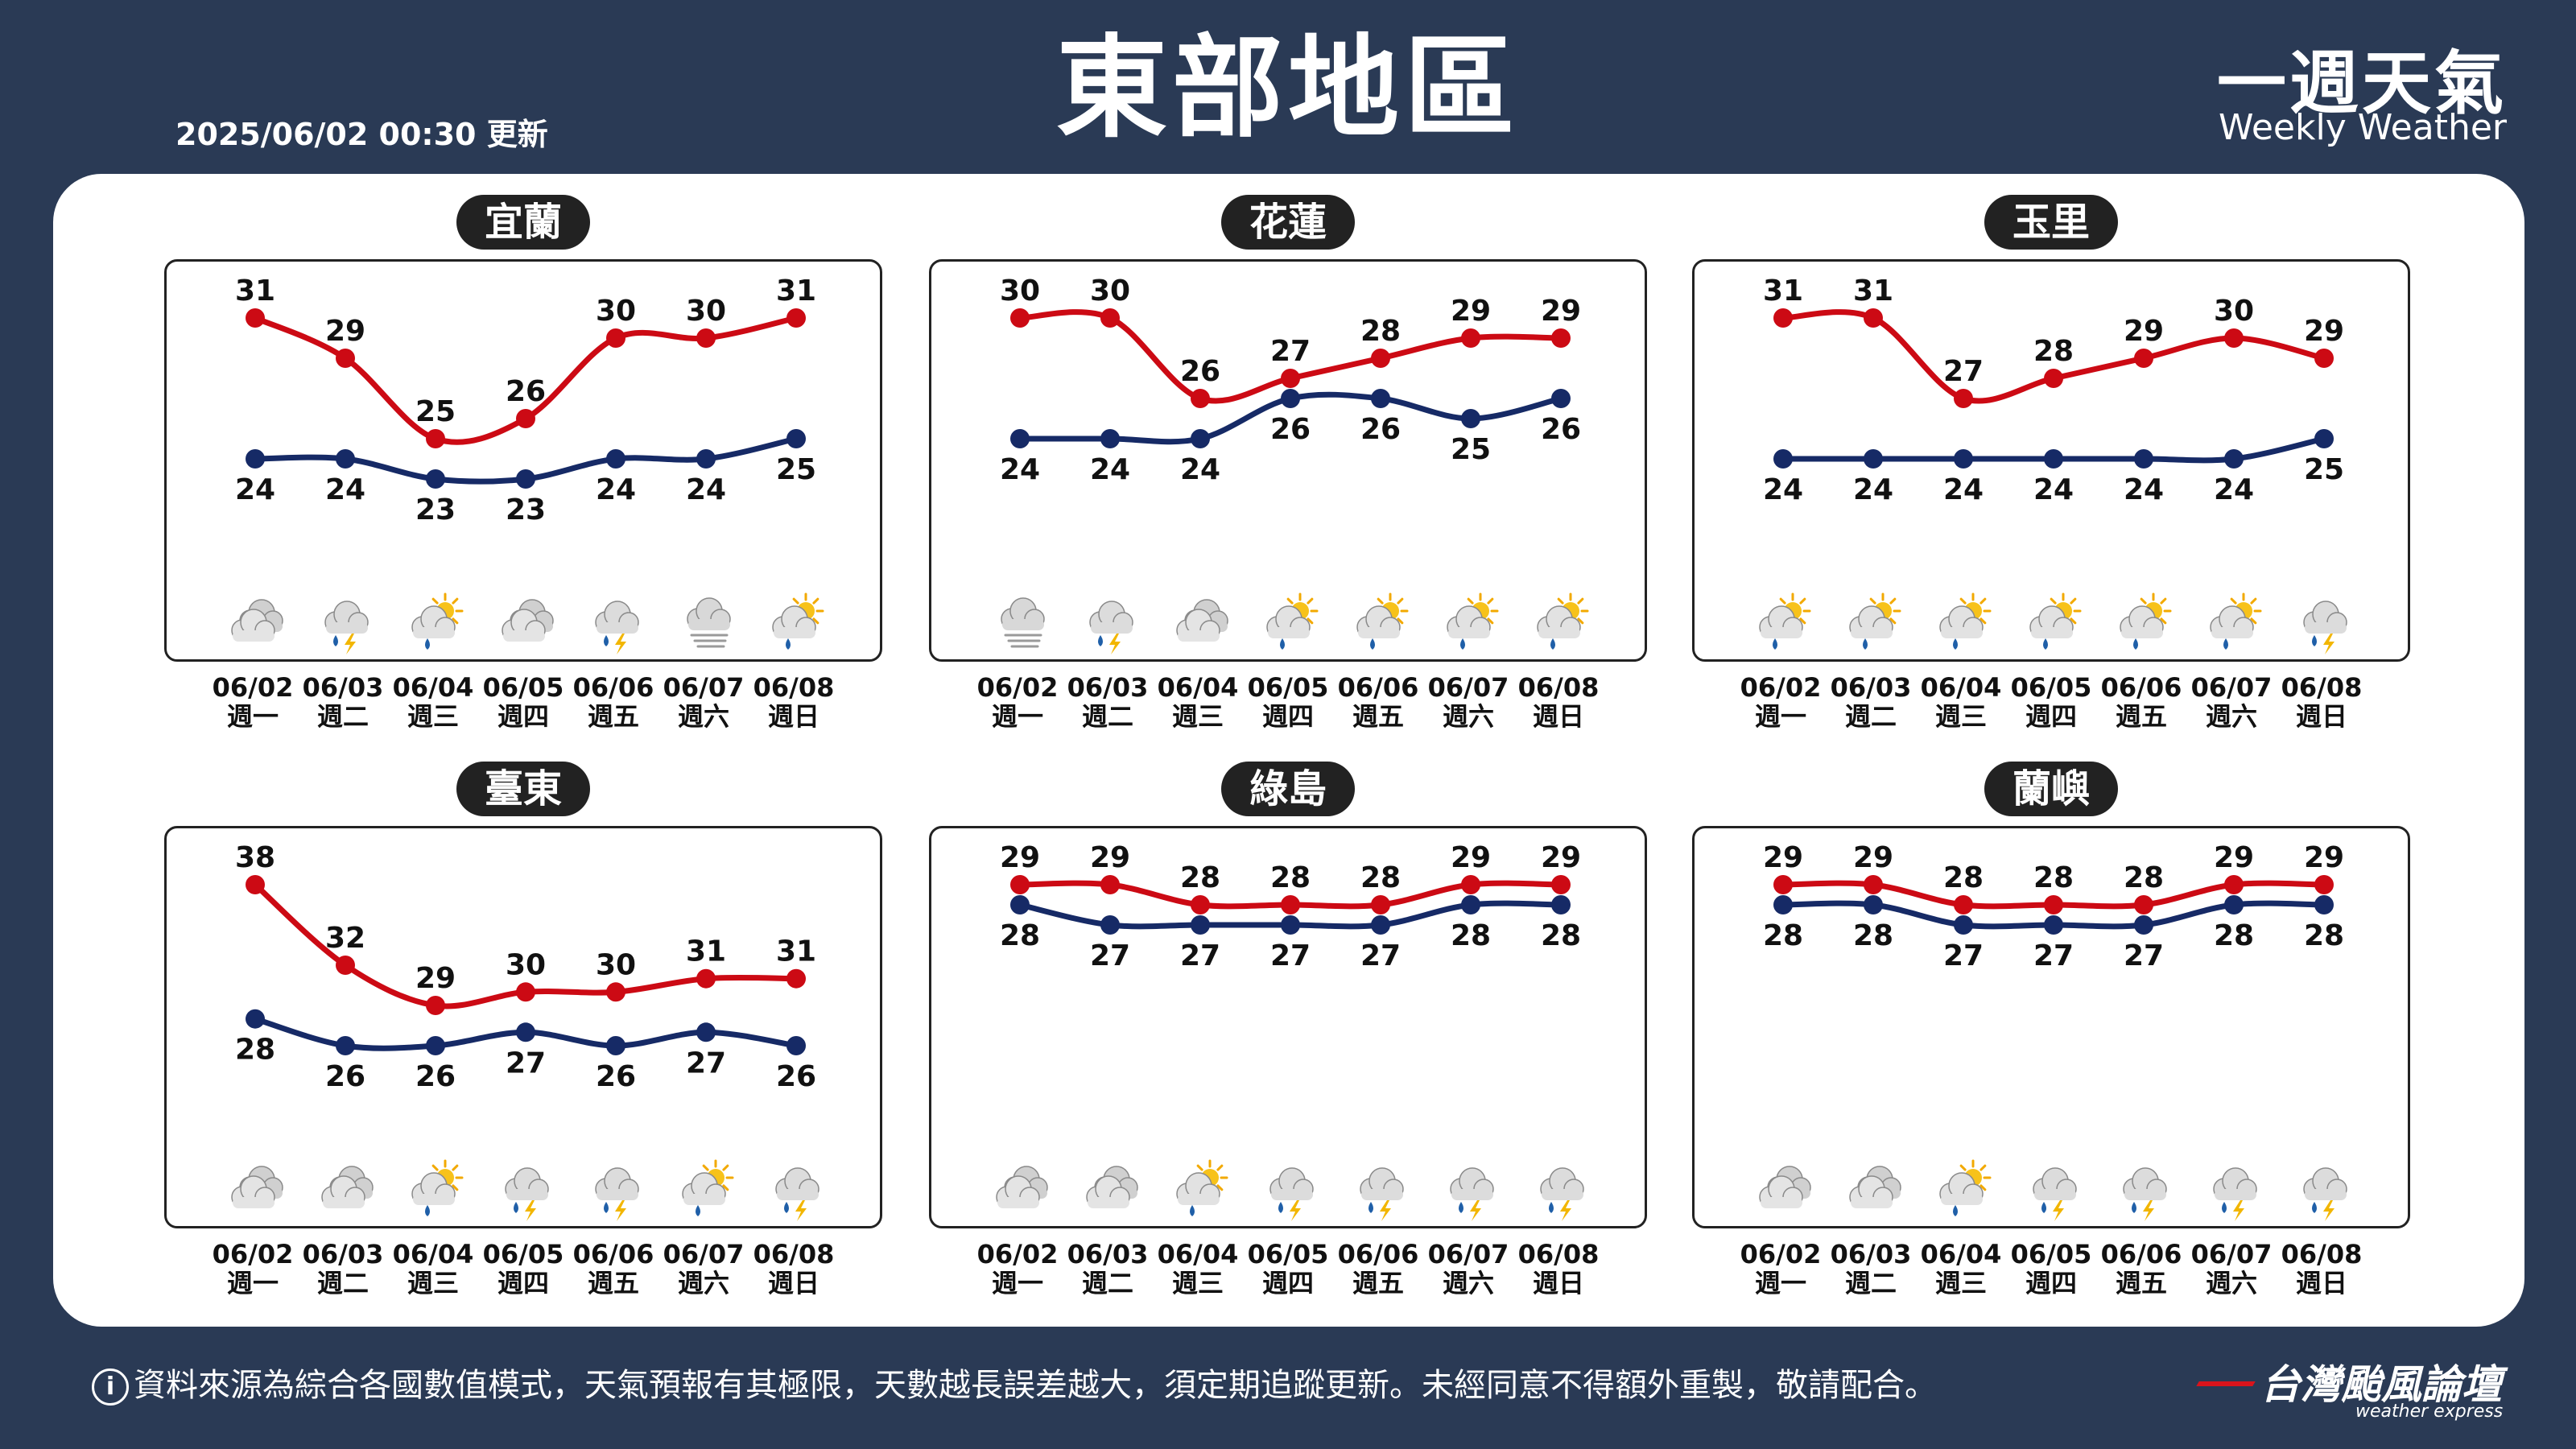 This screenshot has height=1449, width=2576. What do you see at coordinates (2362, 127) in the screenshot?
I see `brand-subtitle: Weekly Weather` at bounding box center [2362, 127].